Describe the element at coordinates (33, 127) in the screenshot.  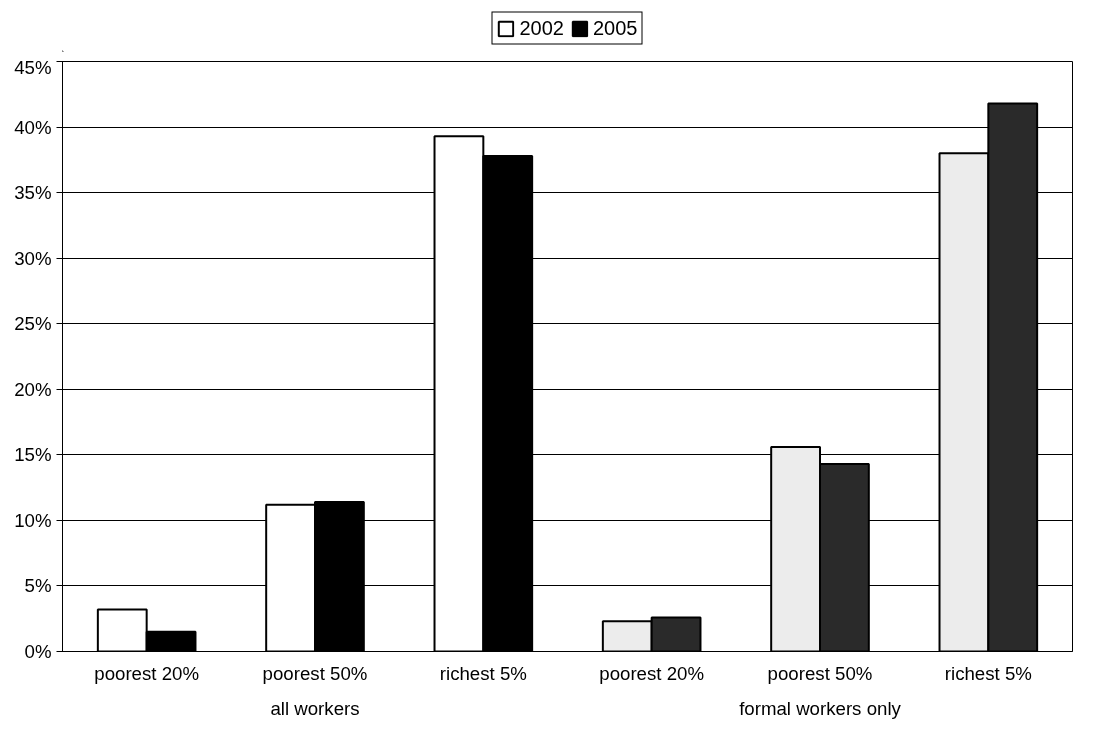
I see `y-tick-label: 40%` at that location.